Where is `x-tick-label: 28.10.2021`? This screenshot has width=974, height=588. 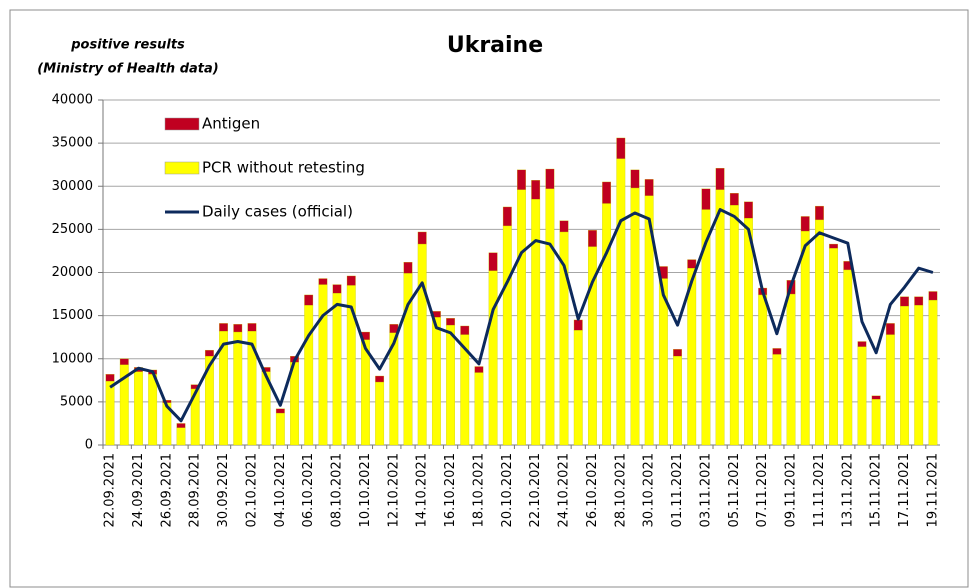 x-tick-label: 28.10.2021 is located at coordinates (620, 490).